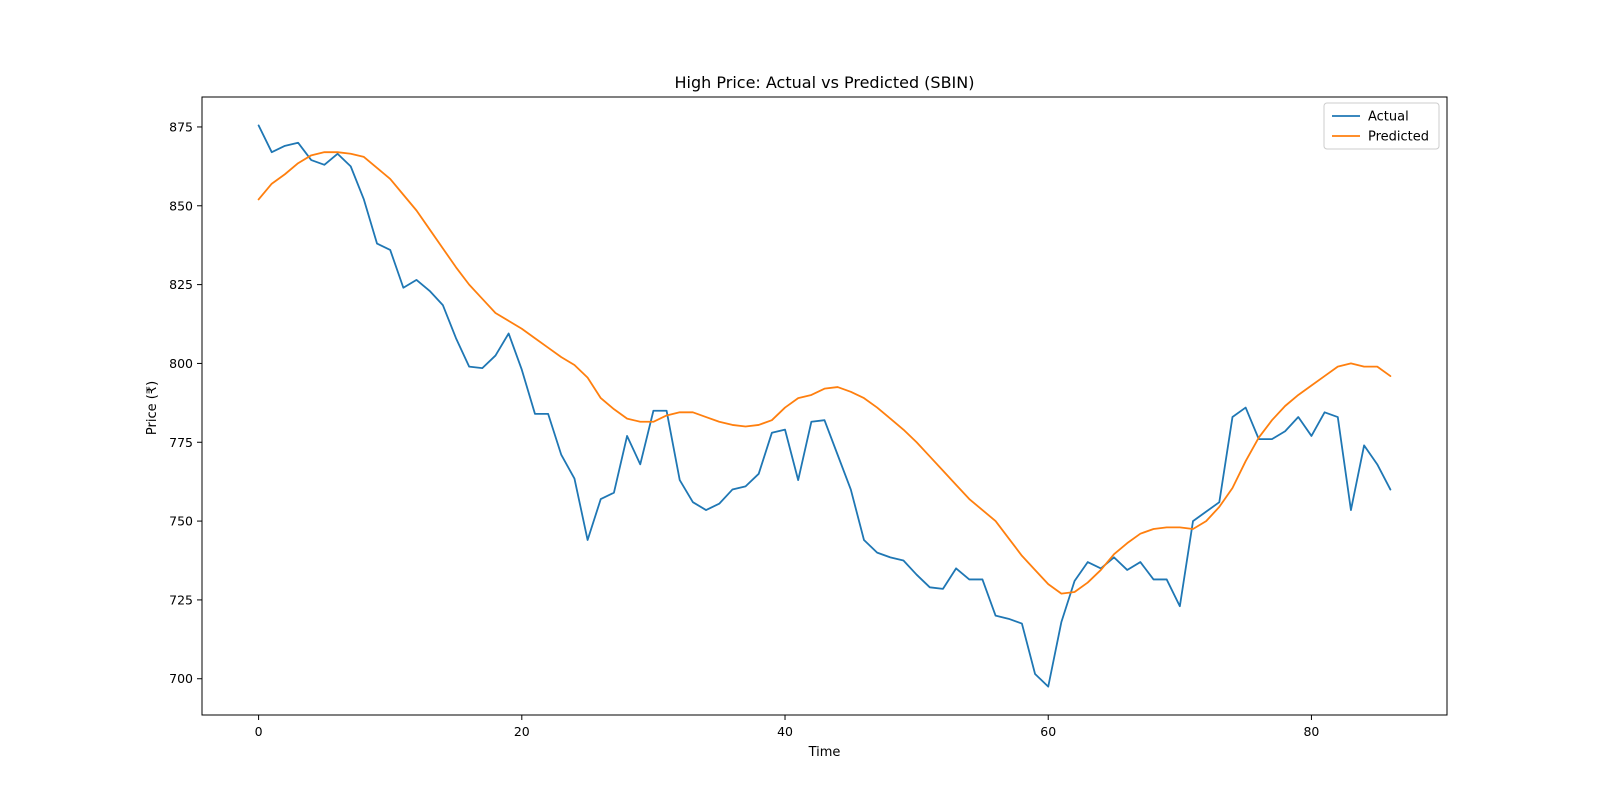 The image size is (1600, 800). Describe the element at coordinates (1311, 731) in the screenshot. I see `x-tick-label: 80` at that location.